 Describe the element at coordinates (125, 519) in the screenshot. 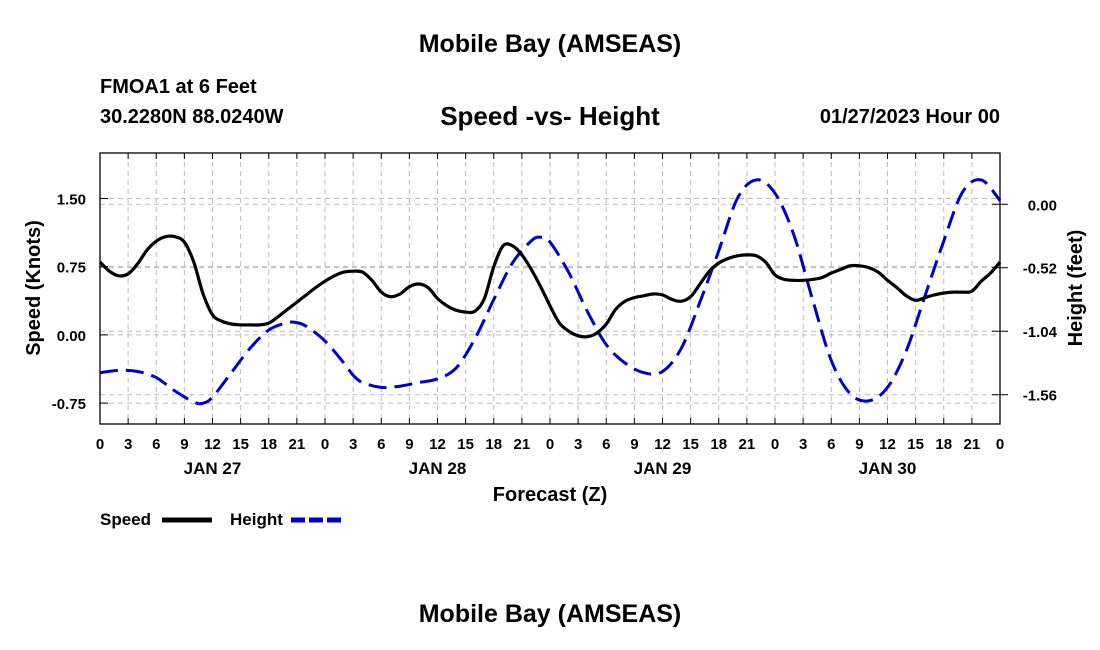

I see `legend-speed-label: Speed` at that location.